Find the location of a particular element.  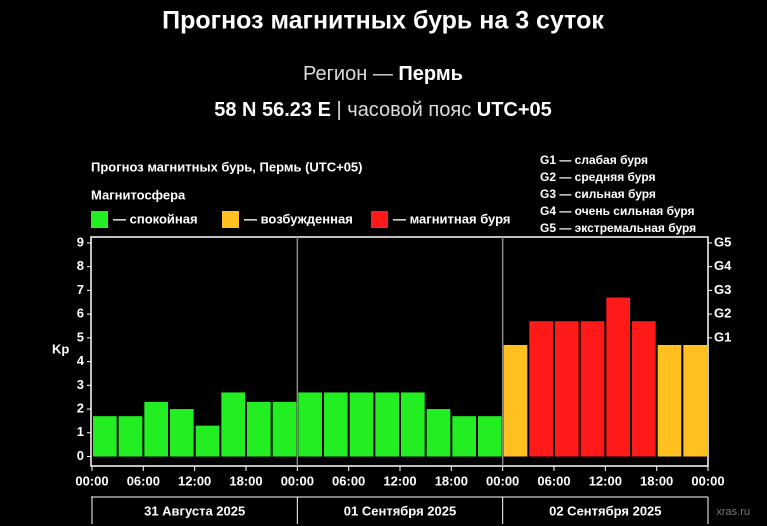

location: 58 N 56.23 E | часовой пояс UTC+05 is located at coordinates (383, 110).